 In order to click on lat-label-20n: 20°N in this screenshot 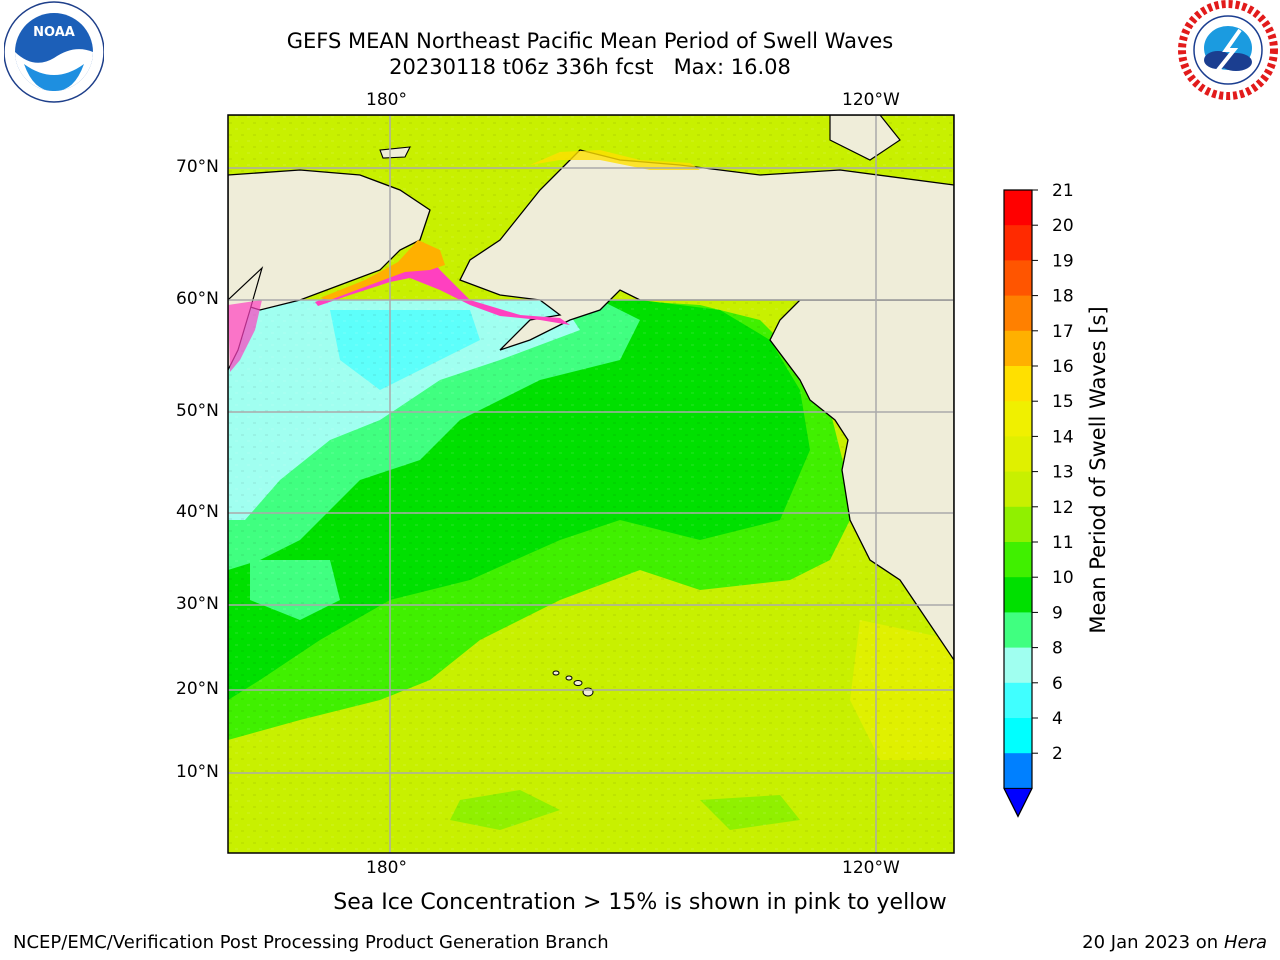, I will do `click(197, 689)`.